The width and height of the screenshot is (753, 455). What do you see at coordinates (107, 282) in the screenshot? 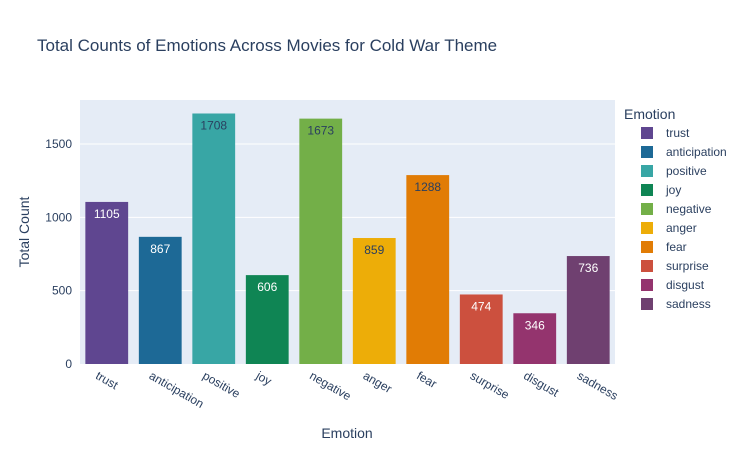
I see `bar-trust` at bounding box center [107, 282].